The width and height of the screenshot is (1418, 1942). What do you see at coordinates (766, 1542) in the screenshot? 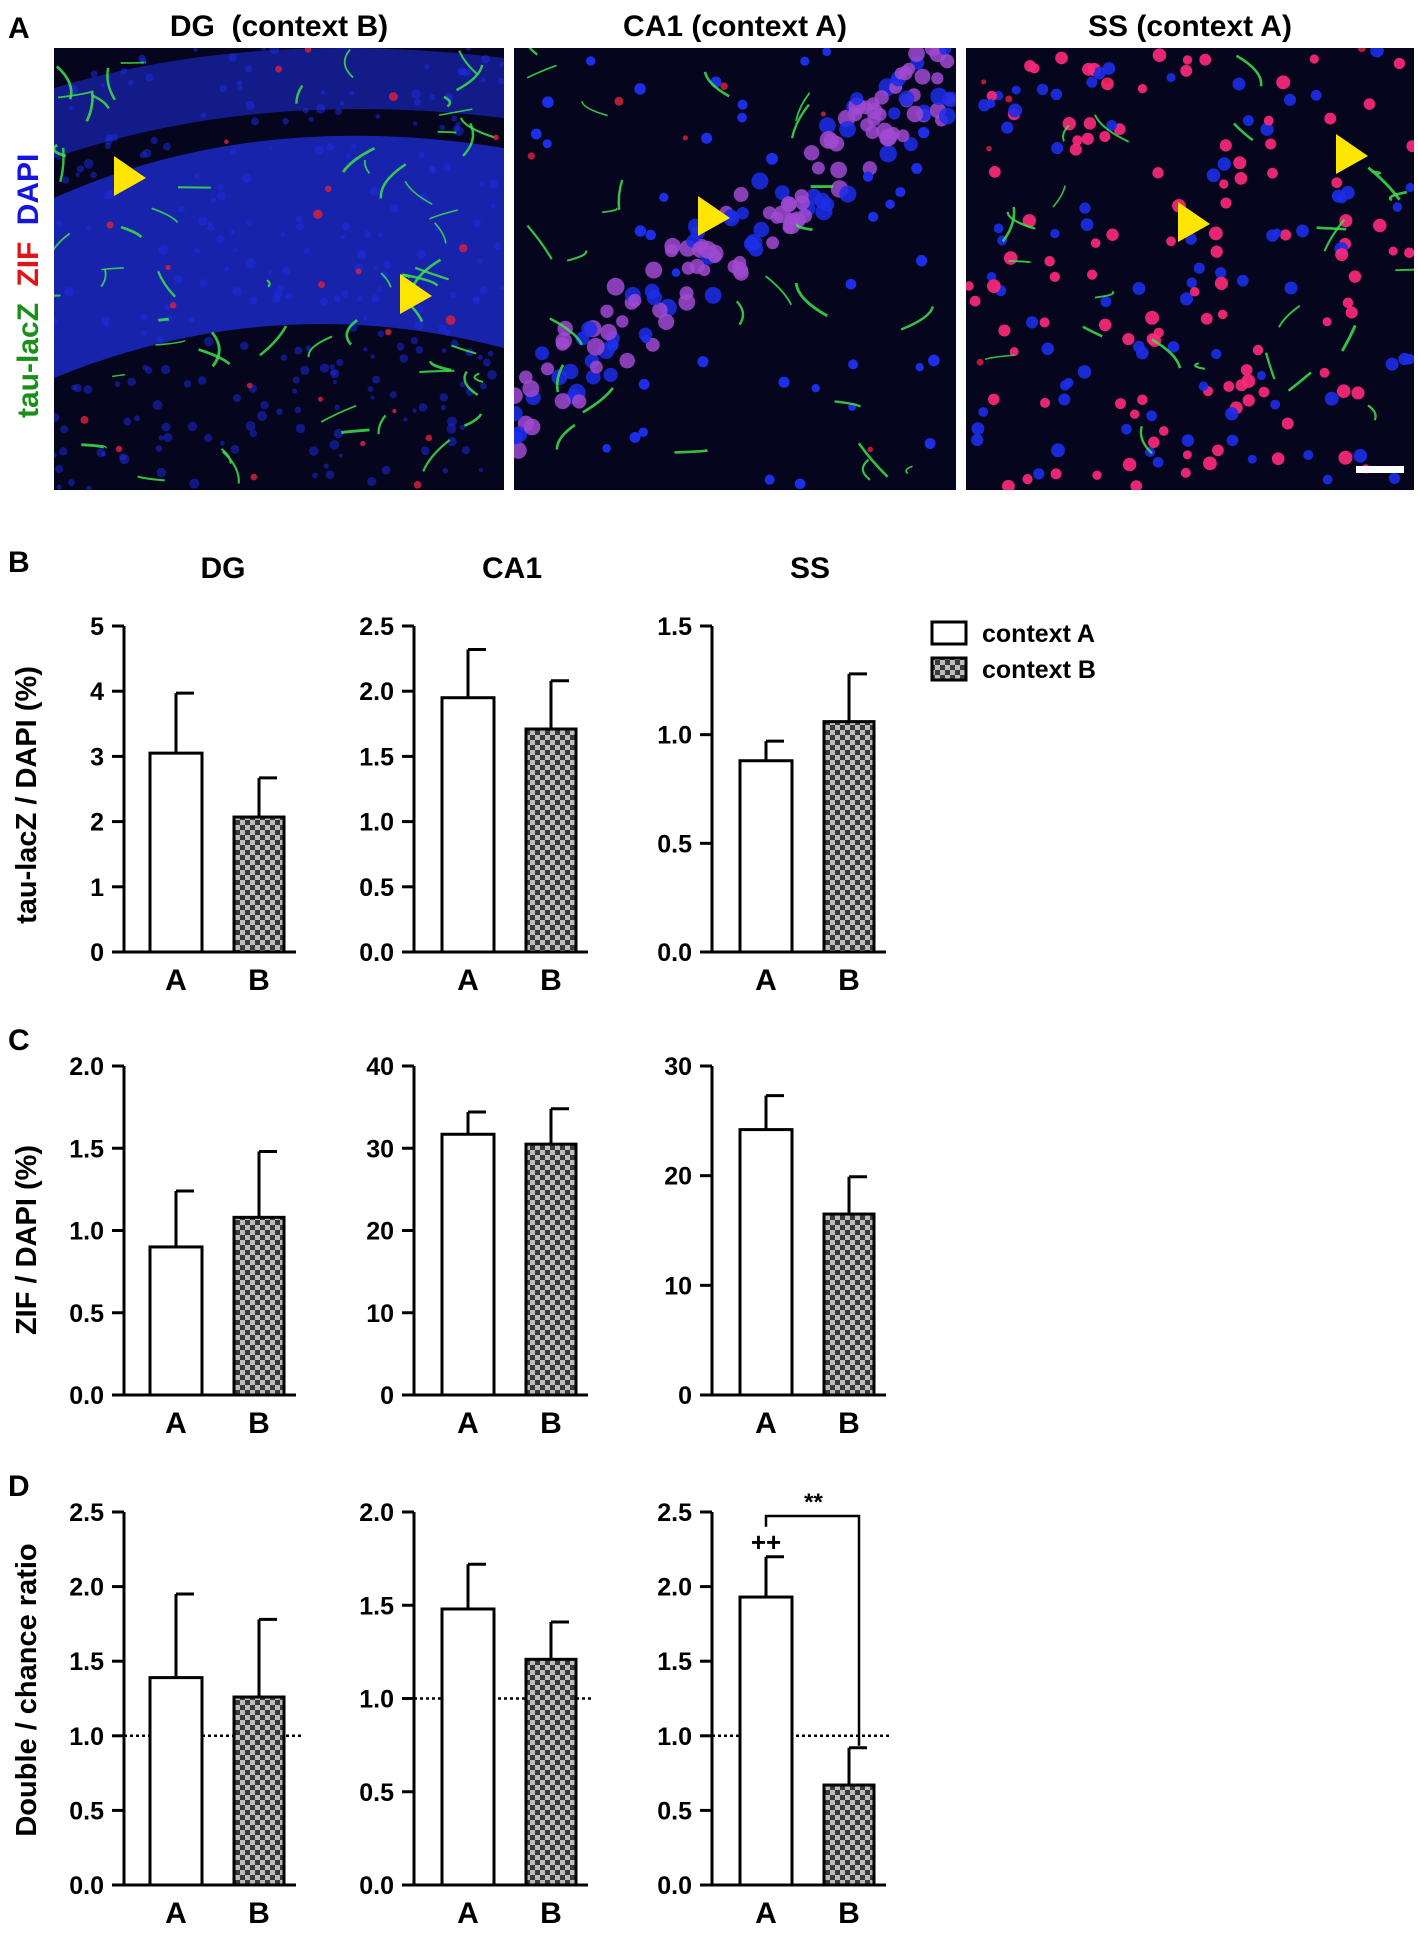
I see `significance-plus-label: ++` at bounding box center [766, 1542].